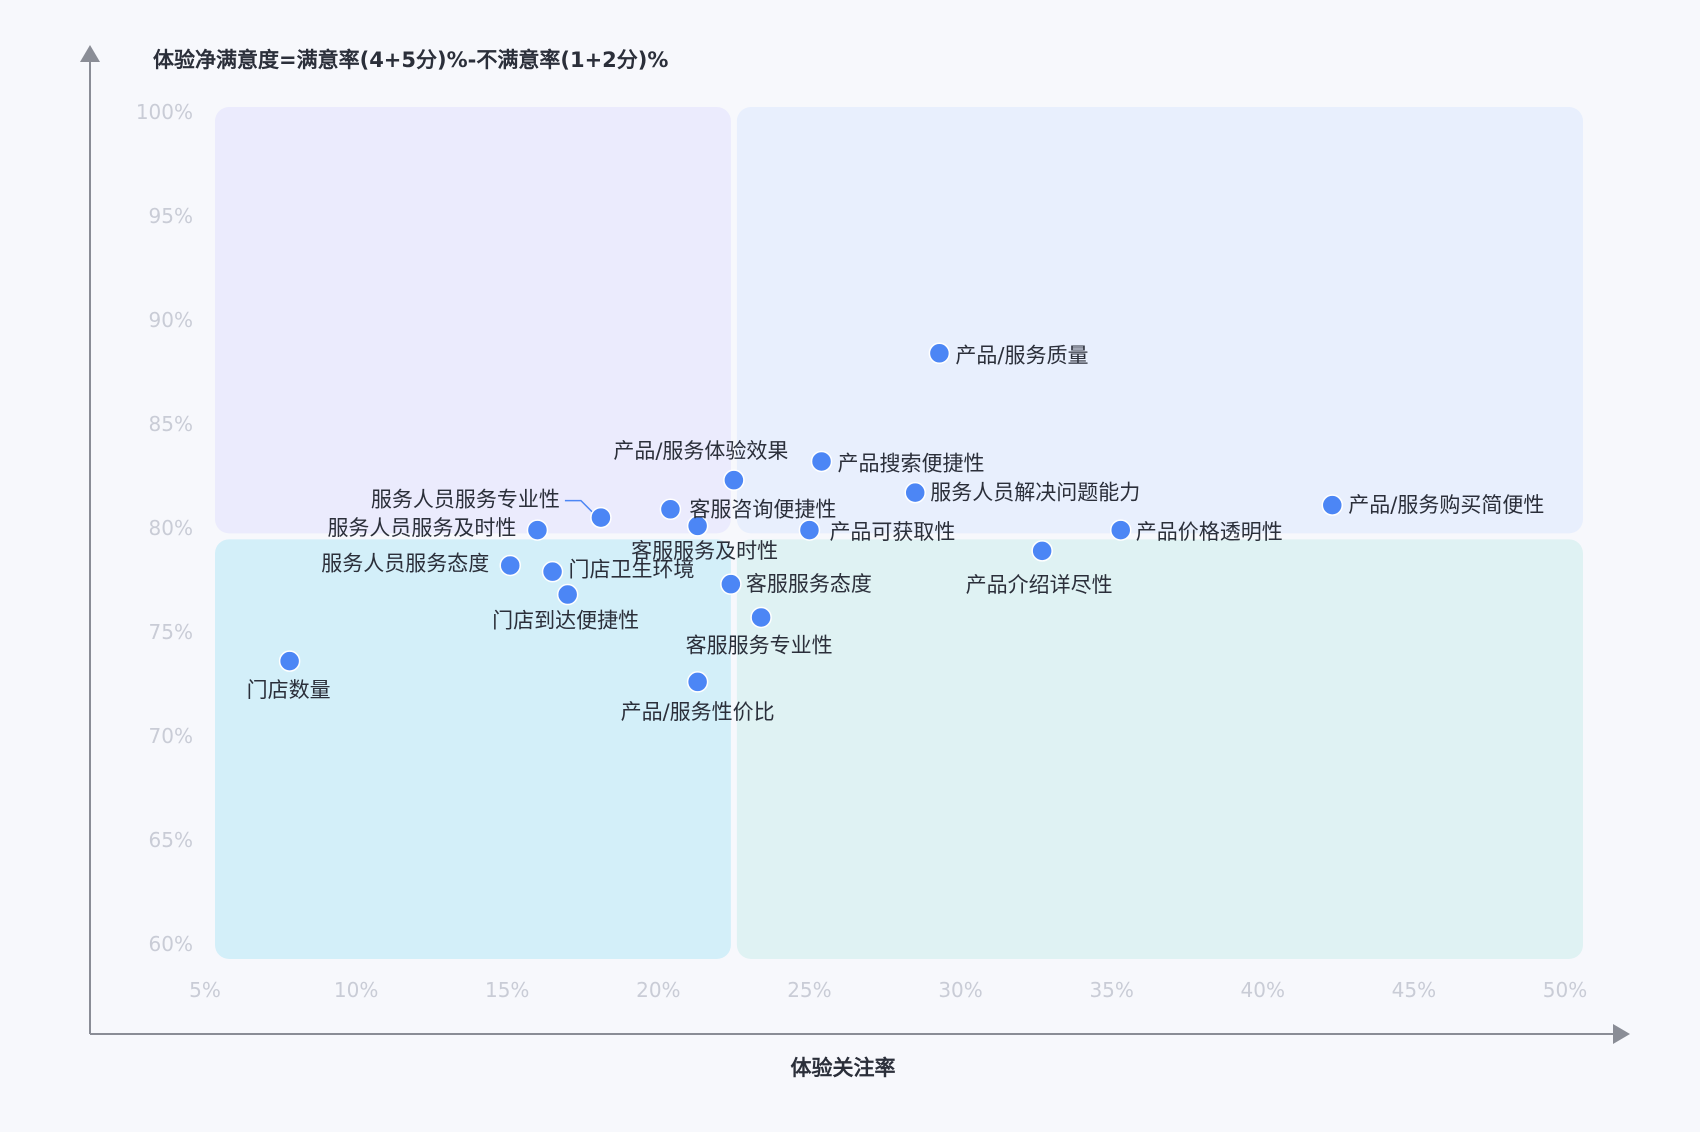 Image resolution: width=1700 pixels, height=1132 pixels. Describe the element at coordinates (1021, 355) in the screenshot. I see `data-point-label: 产品/服务质量` at that location.